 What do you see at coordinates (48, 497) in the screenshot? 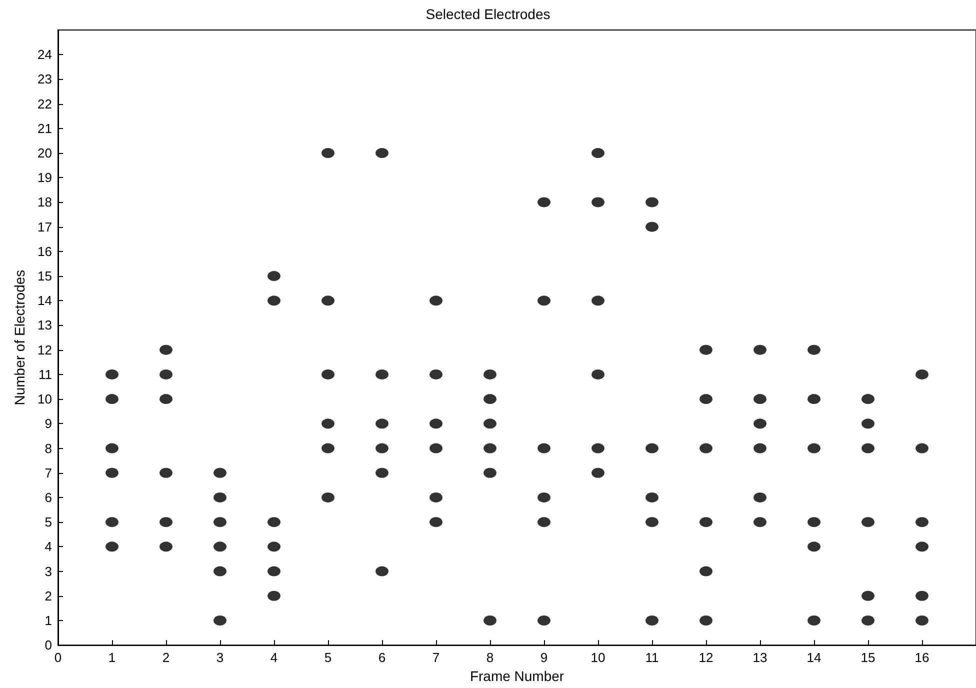
I see `y-tick-label: 6` at bounding box center [48, 497].